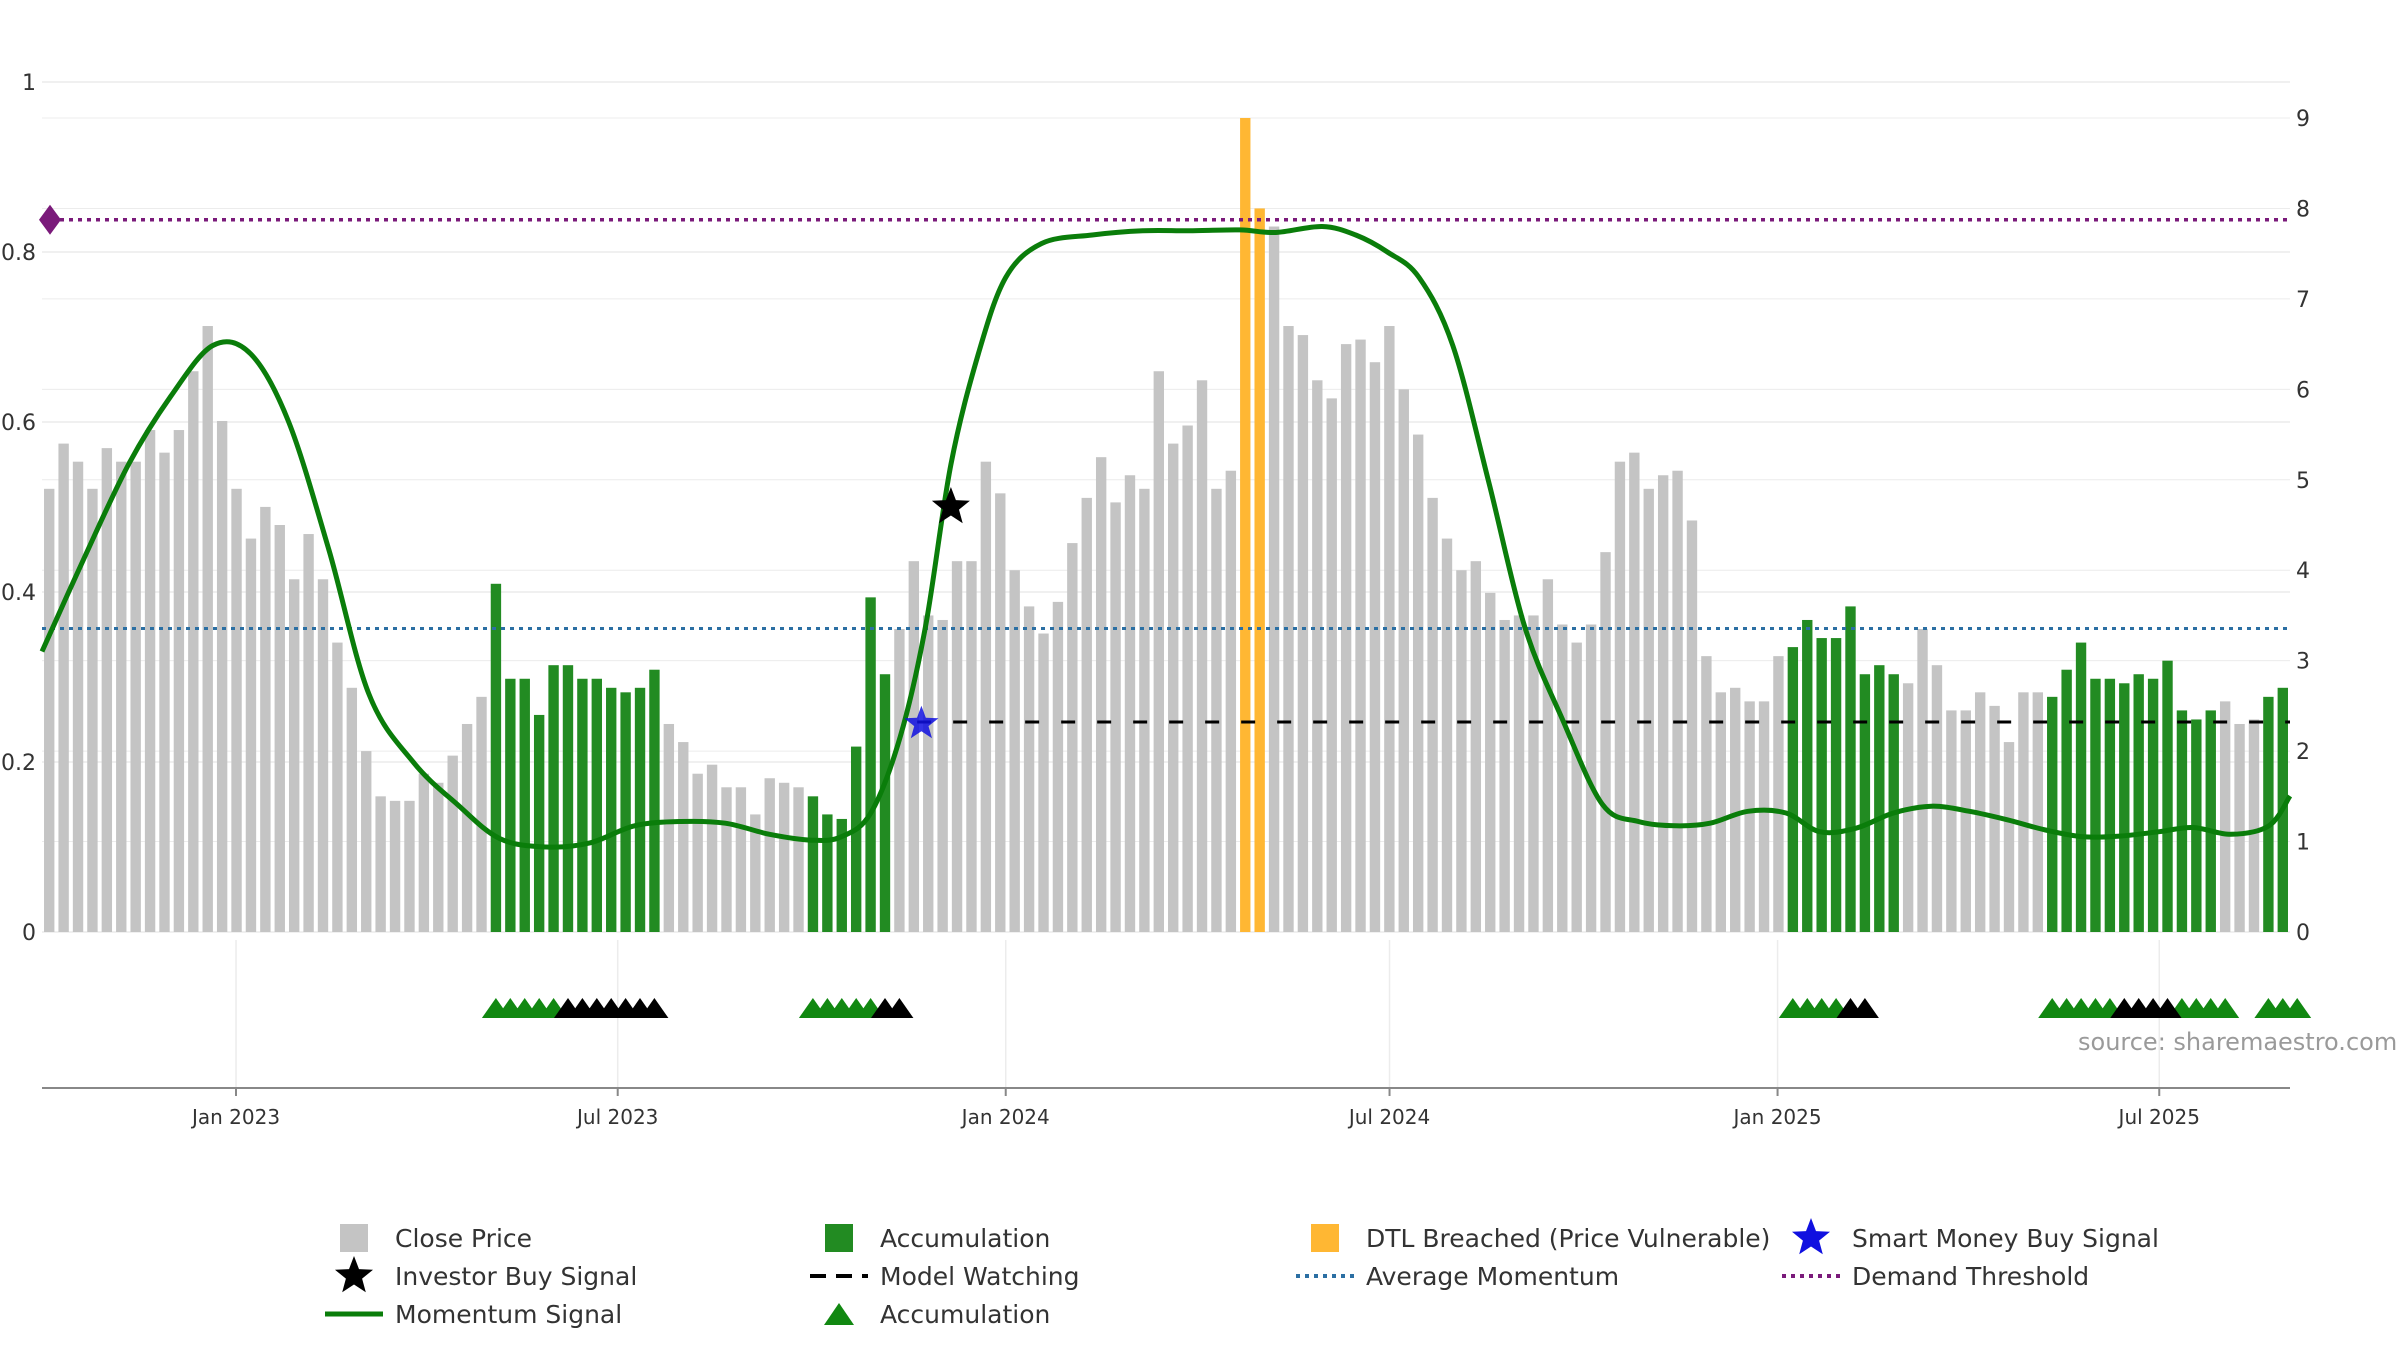 The image size is (2400, 1354). I want to click on legend-label: Smart Money Buy Signal, so click(2005, 1238).